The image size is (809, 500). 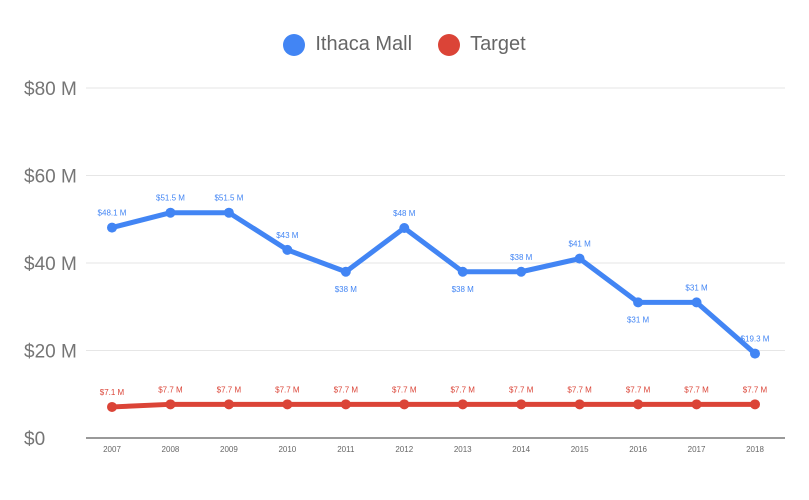 What do you see at coordinates (50, 352) in the screenshot?
I see `y-tick-label: $20 M` at bounding box center [50, 352].